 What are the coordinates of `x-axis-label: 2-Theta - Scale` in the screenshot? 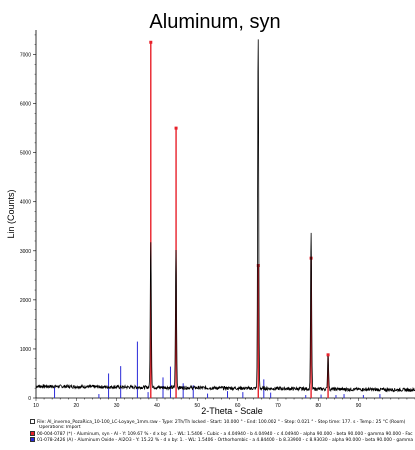 It's located at (232, 411).